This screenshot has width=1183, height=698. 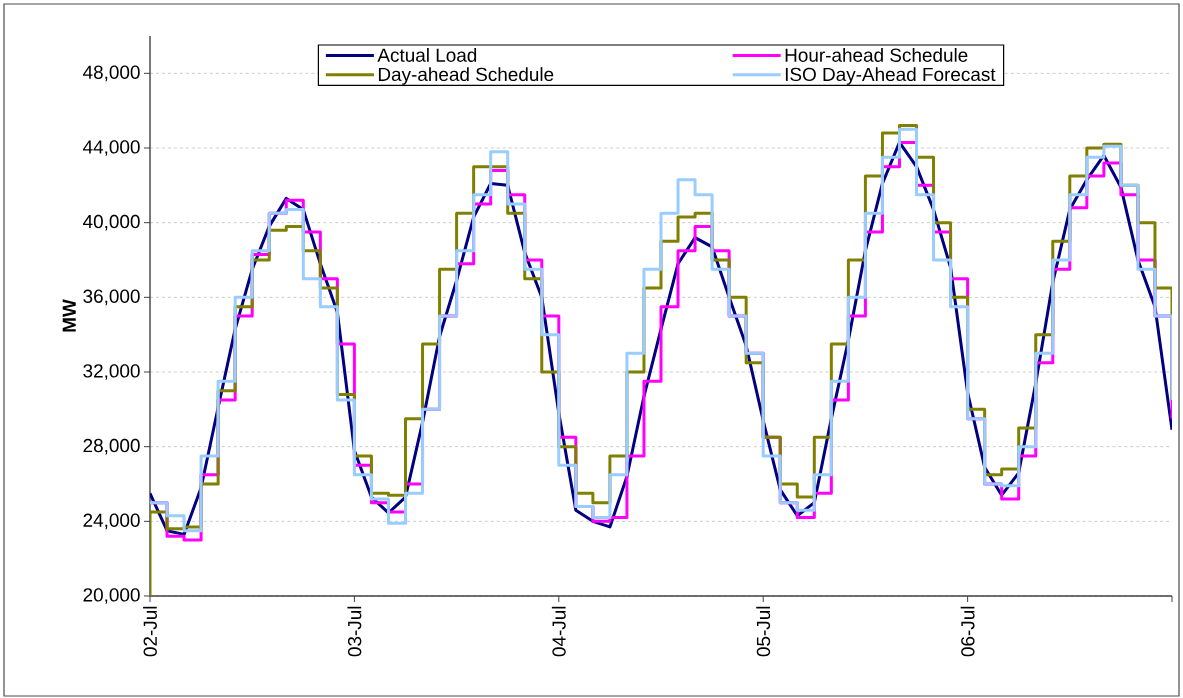 What do you see at coordinates (111, 73) in the screenshot?
I see `y-tick-label: 48,000` at bounding box center [111, 73].